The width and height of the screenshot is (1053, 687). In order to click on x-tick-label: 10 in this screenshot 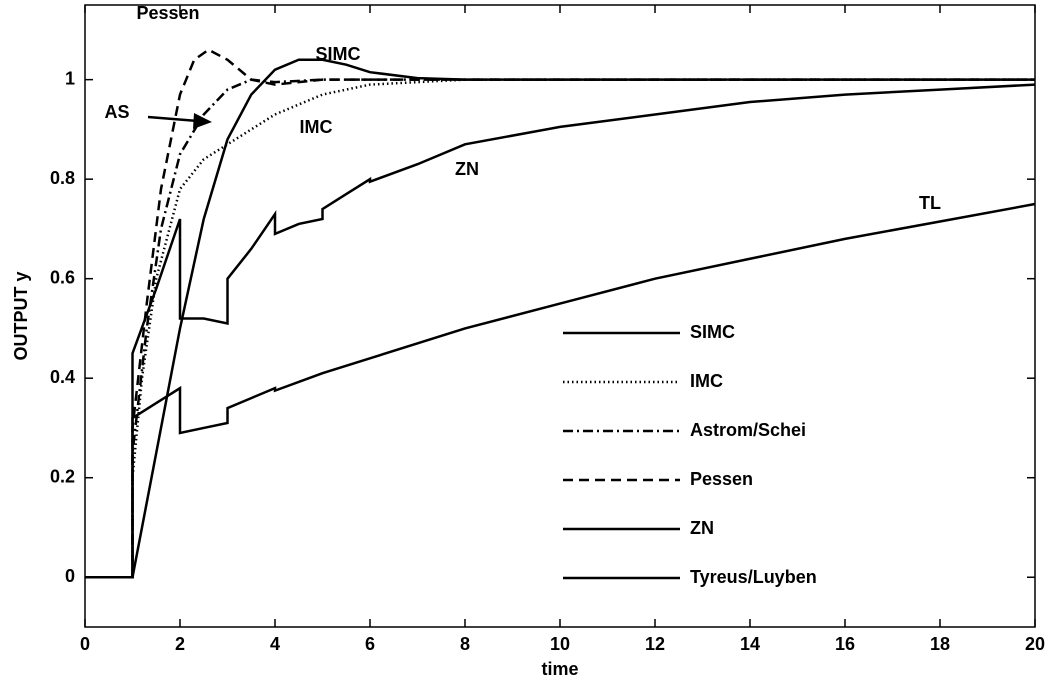, I will do `click(560, 644)`.